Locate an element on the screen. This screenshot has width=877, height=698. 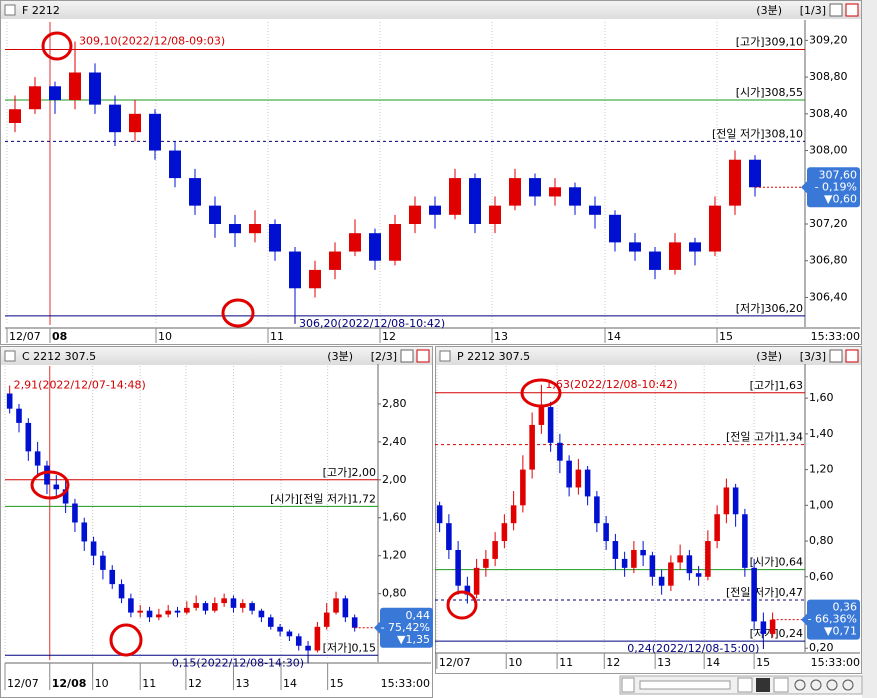
y-tick-label: 308,80 is located at coordinates (828, 76).